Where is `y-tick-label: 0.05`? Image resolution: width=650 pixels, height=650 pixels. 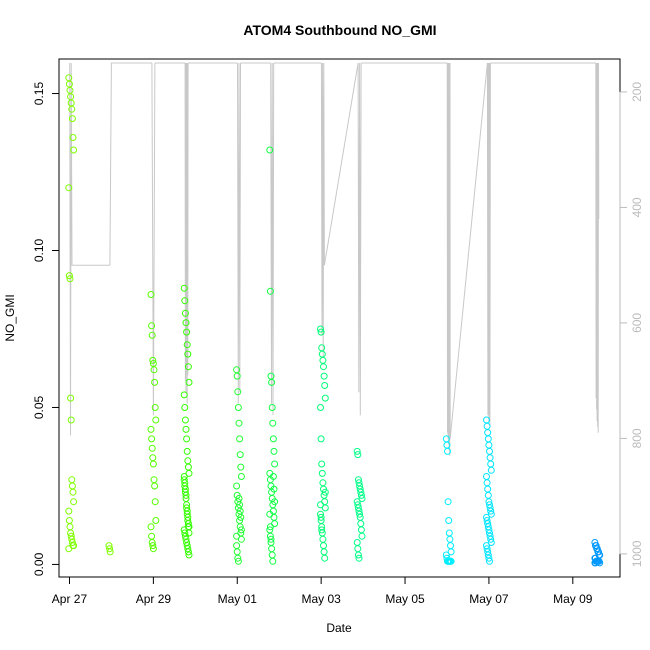 y-tick-label: 0.05 is located at coordinates (39, 407).